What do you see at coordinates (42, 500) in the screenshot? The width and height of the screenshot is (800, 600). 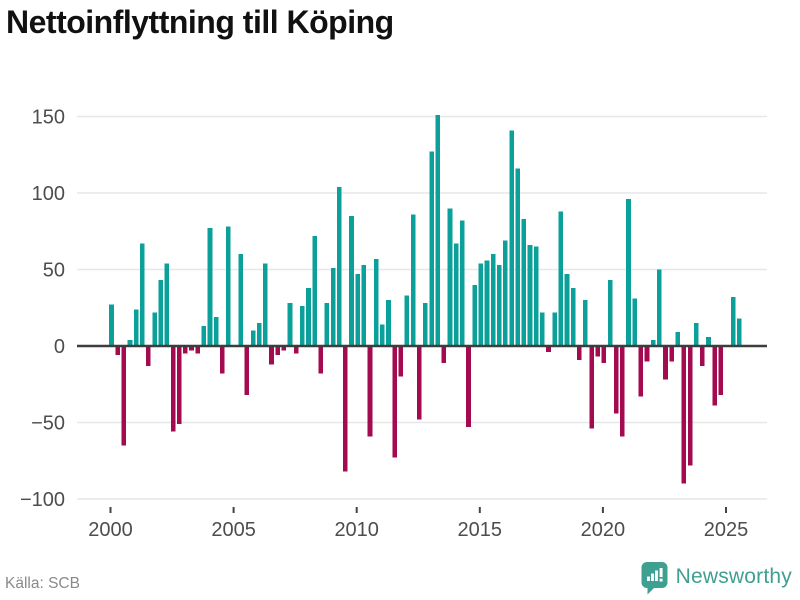 I see `y-tick-label: −100` at bounding box center [42, 500].